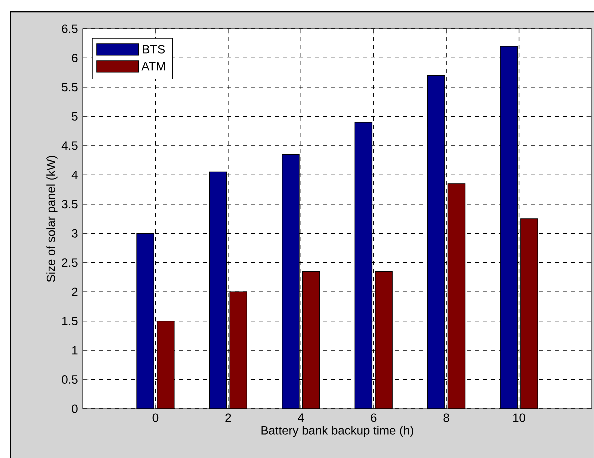  I want to click on y-tick-label: 2, so click(75, 292).